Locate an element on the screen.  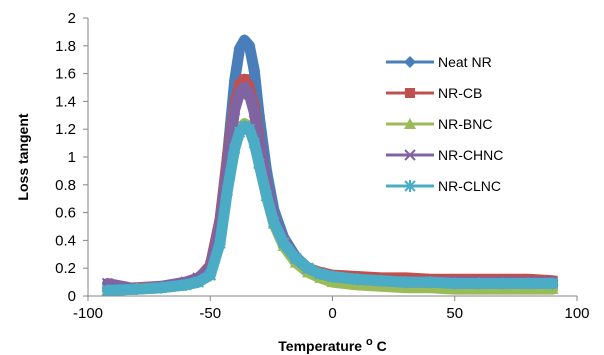
x-axis-title-text: Temperature is located at coordinates (320, 346).